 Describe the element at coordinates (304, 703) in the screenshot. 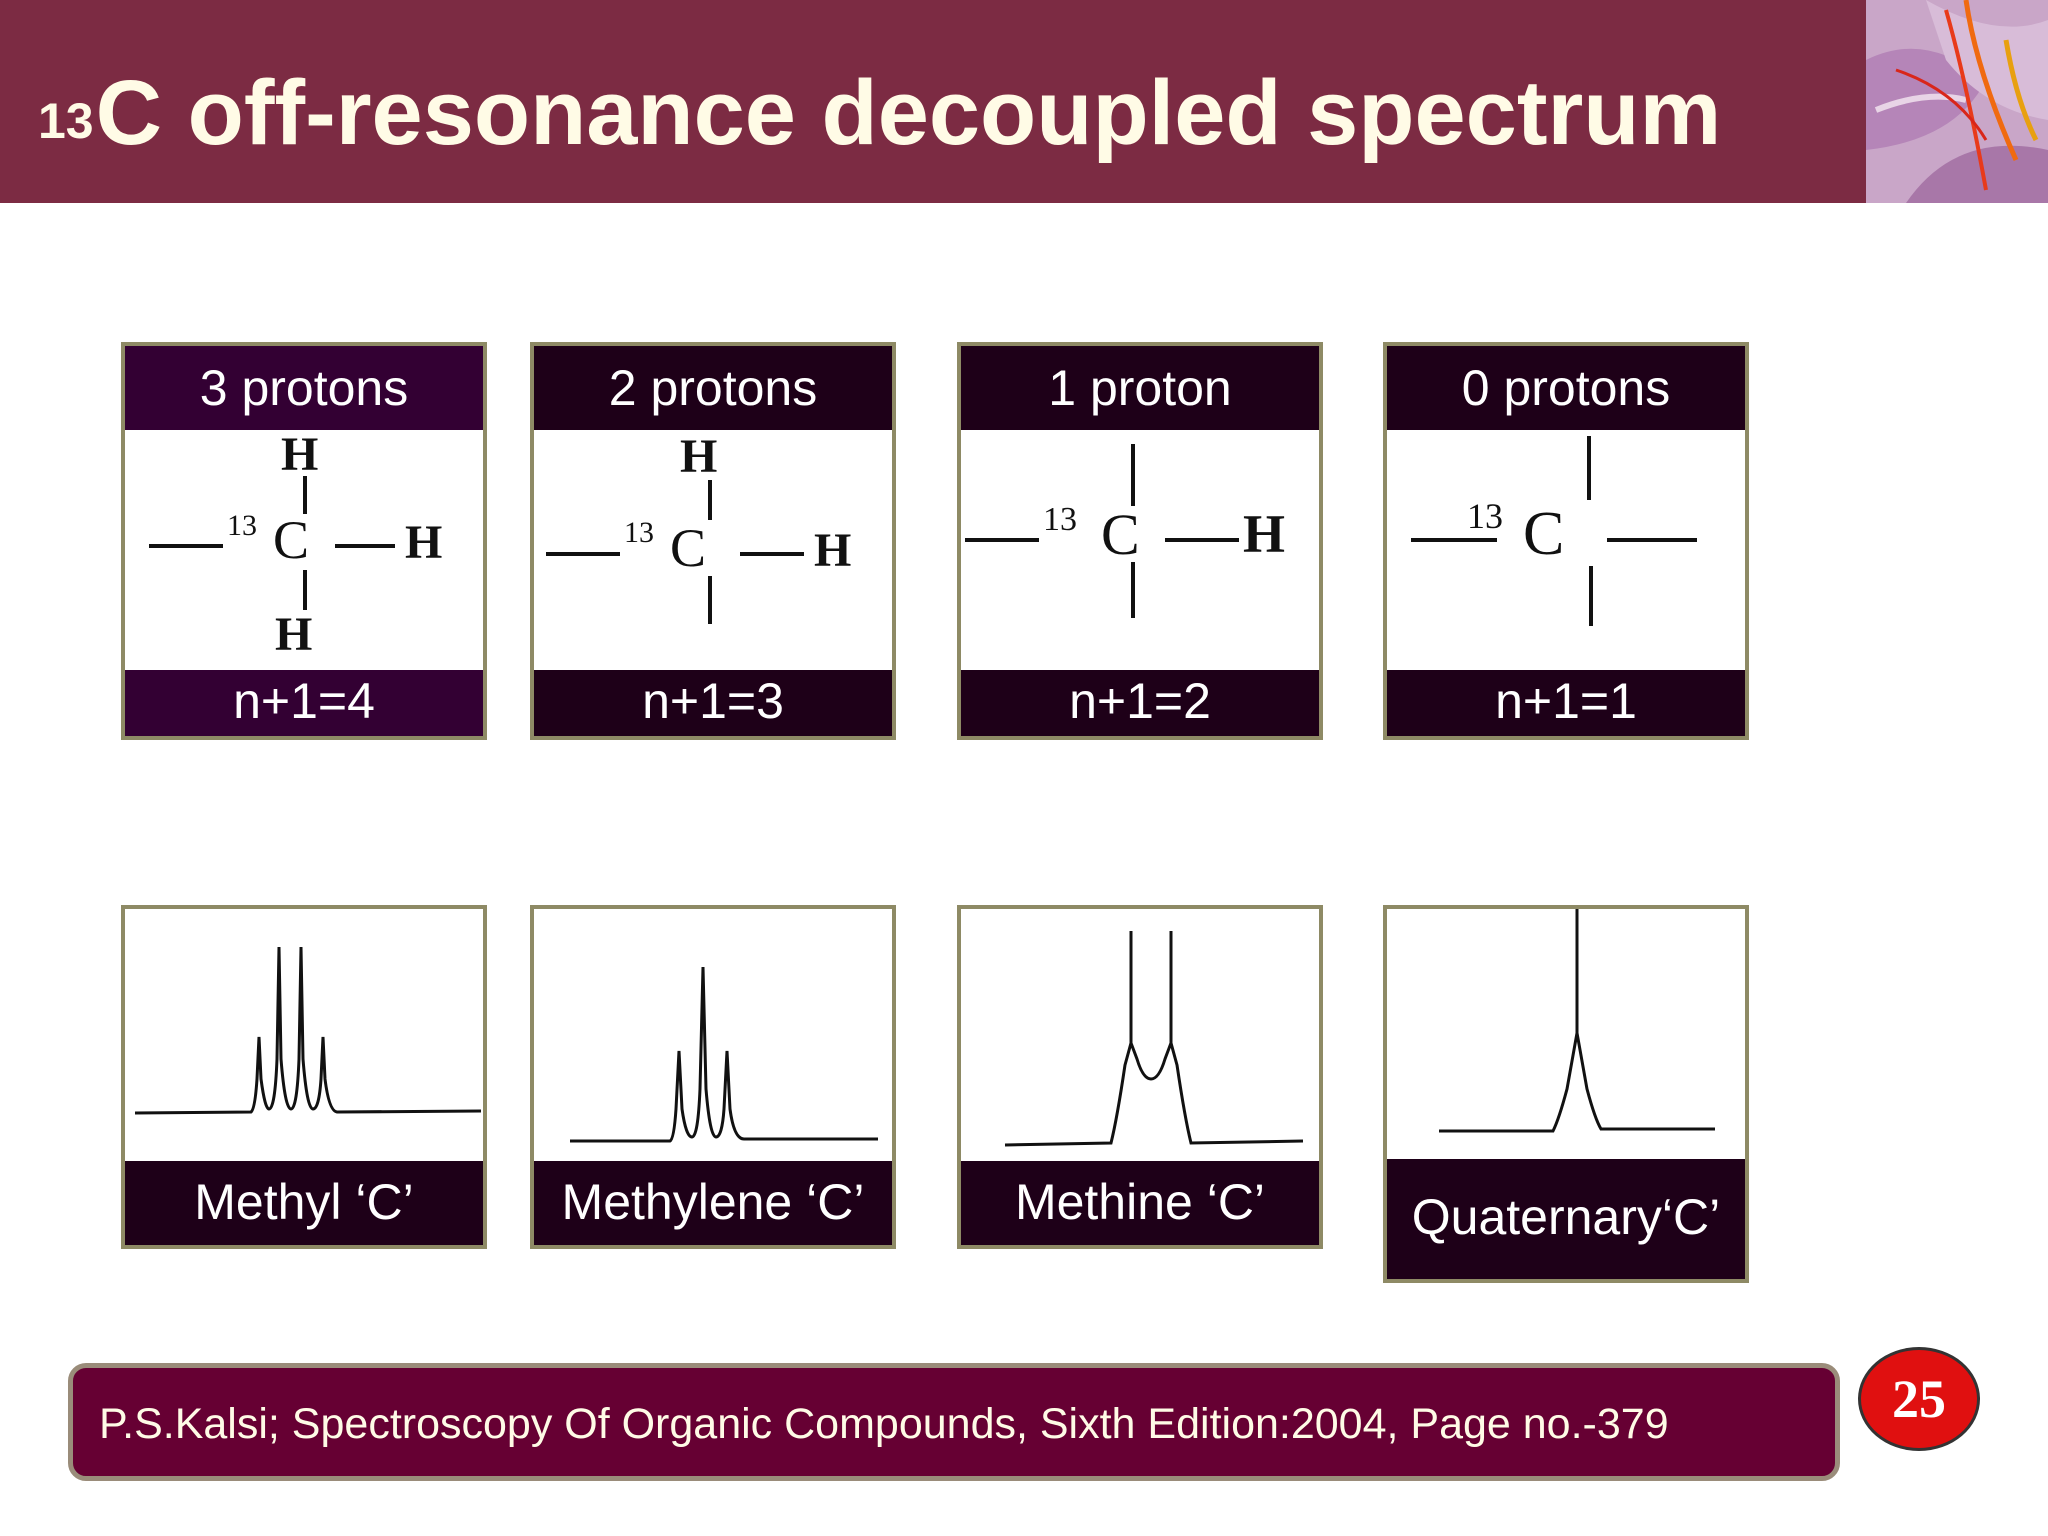

I see `multiplicity-rule: n+1=4` at that location.